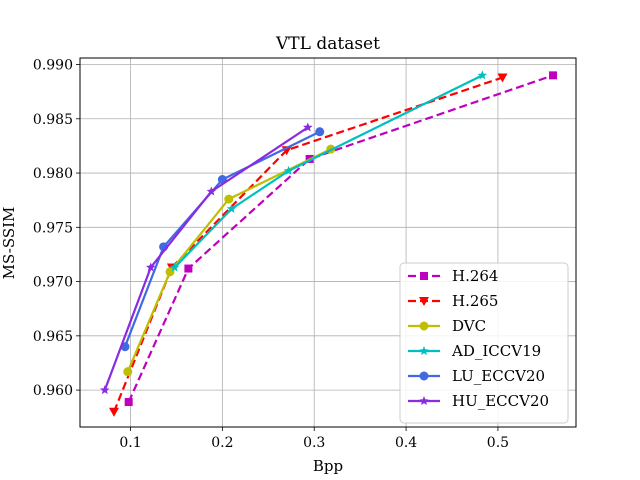 This screenshot has height=480, width=640. I want to click on legend-box, so click(484, 343).